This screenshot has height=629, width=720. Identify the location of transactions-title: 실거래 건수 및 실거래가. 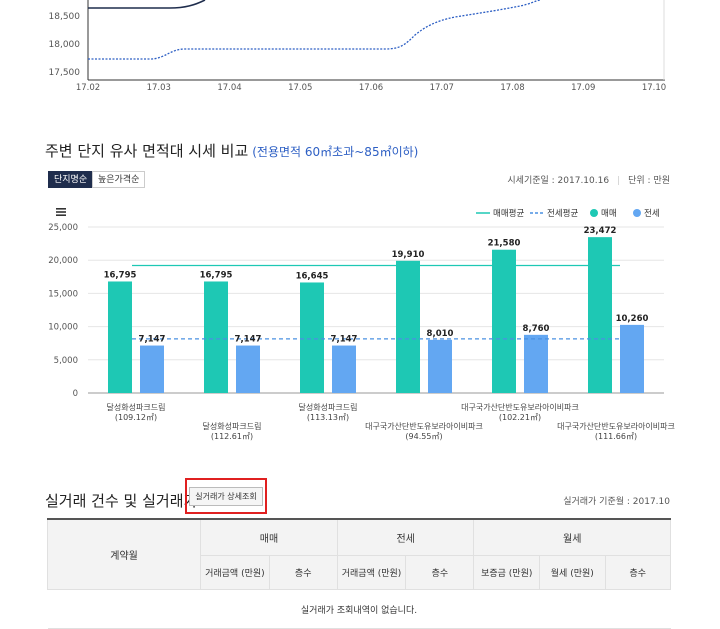
(121, 501).